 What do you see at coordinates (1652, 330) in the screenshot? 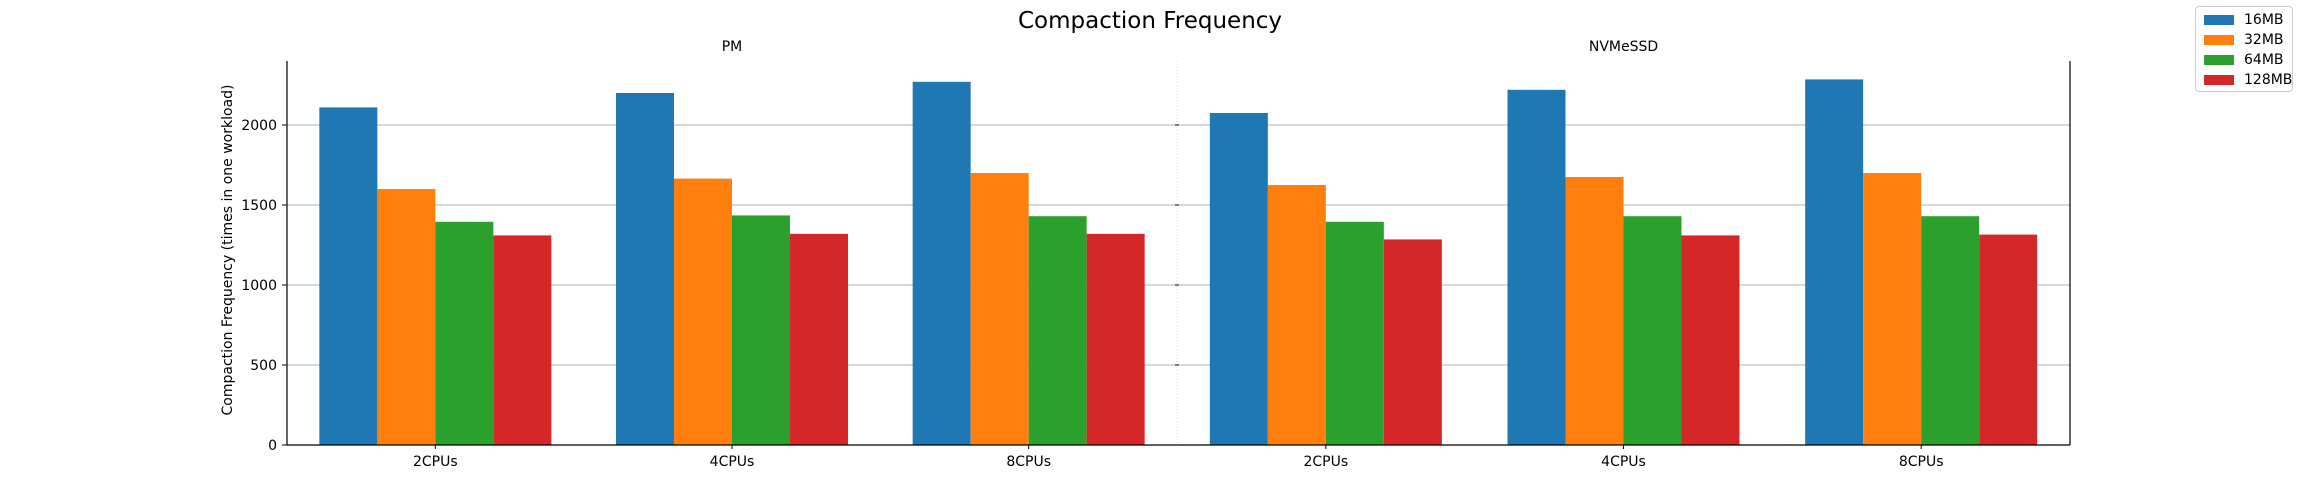
I see `bar-nvmessd-4cpus-64mb` at bounding box center [1652, 330].